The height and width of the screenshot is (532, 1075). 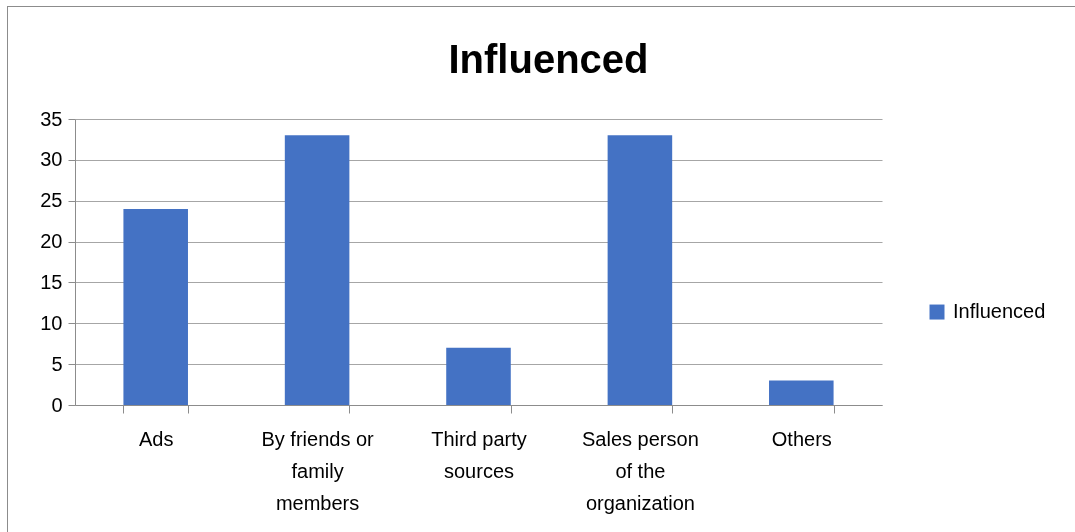 What do you see at coordinates (548, 59) in the screenshot?
I see `chart-title: Influenced` at bounding box center [548, 59].